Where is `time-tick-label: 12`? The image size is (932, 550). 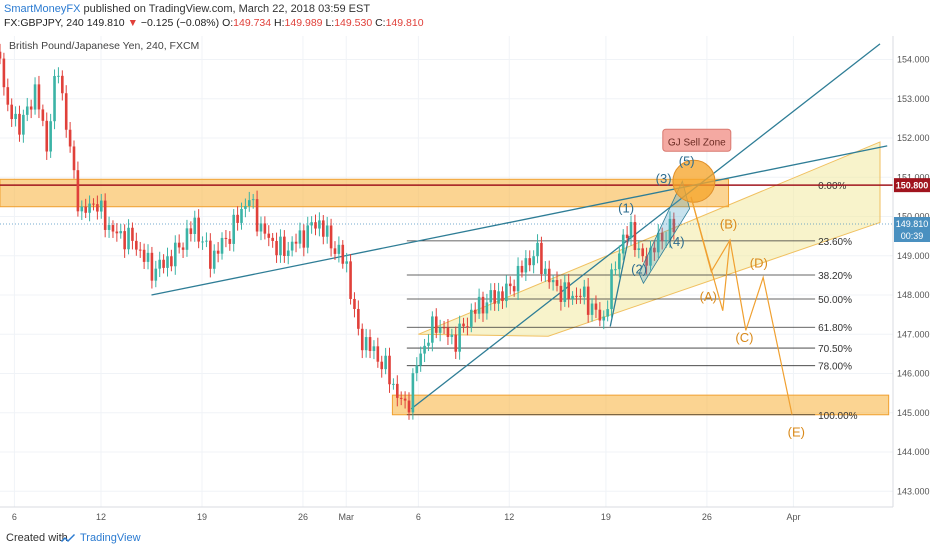
time-tick-label: 12 is located at coordinates (101, 517).